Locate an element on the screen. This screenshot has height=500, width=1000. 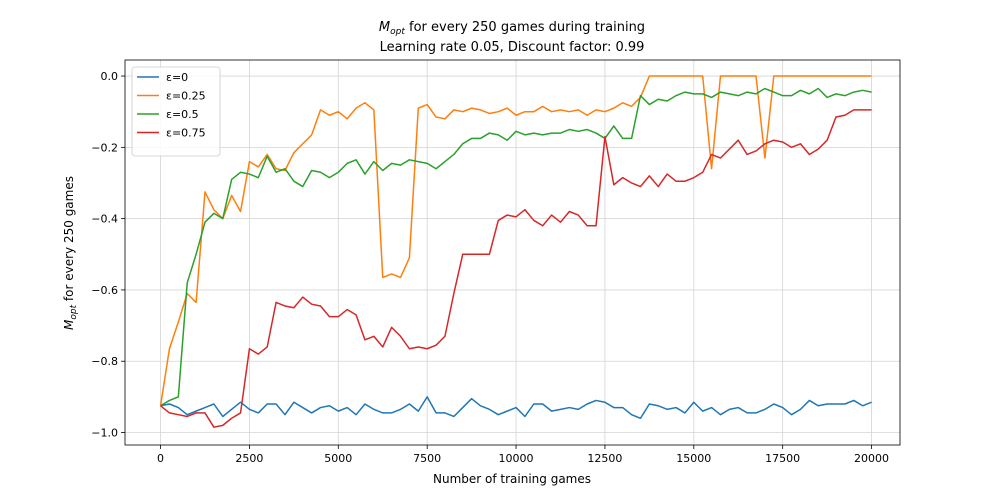
x-tick-label: 17500 is located at coordinates (782, 458).